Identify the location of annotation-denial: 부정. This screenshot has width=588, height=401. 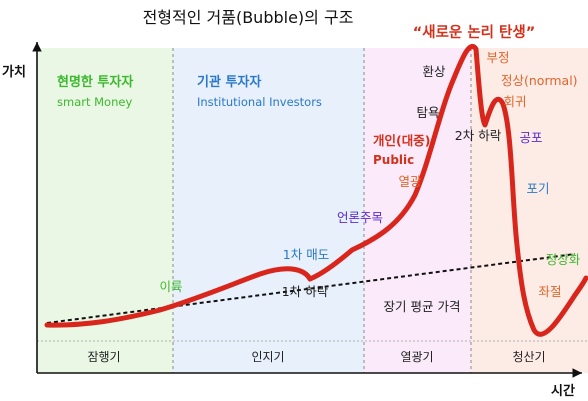
(497, 57).